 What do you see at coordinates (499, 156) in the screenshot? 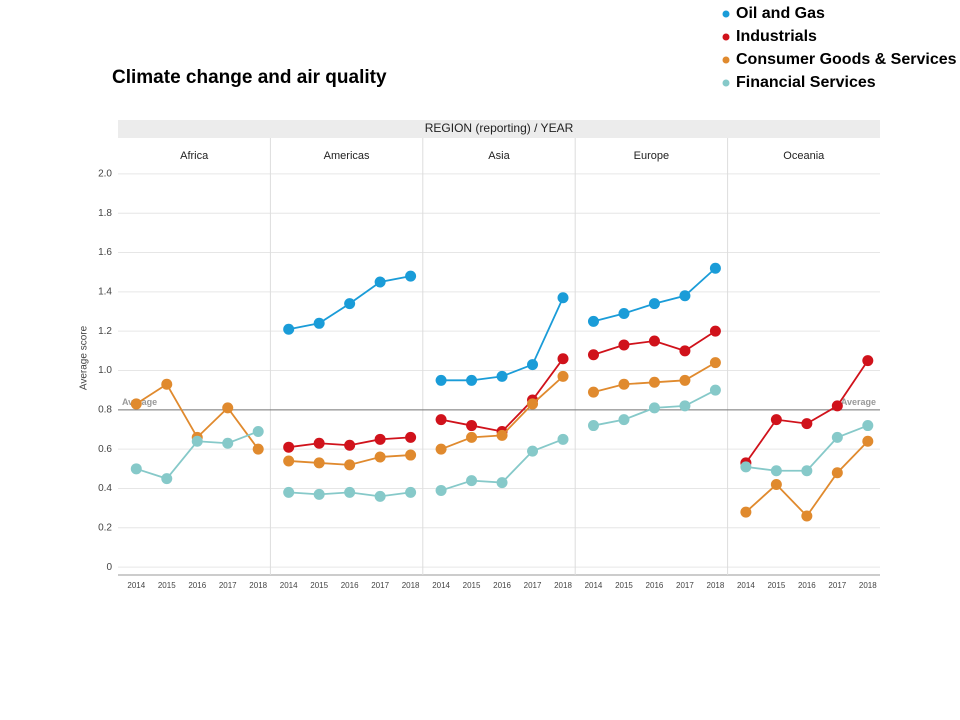
I see `panel-title: Asia` at bounding box center [499, 156].